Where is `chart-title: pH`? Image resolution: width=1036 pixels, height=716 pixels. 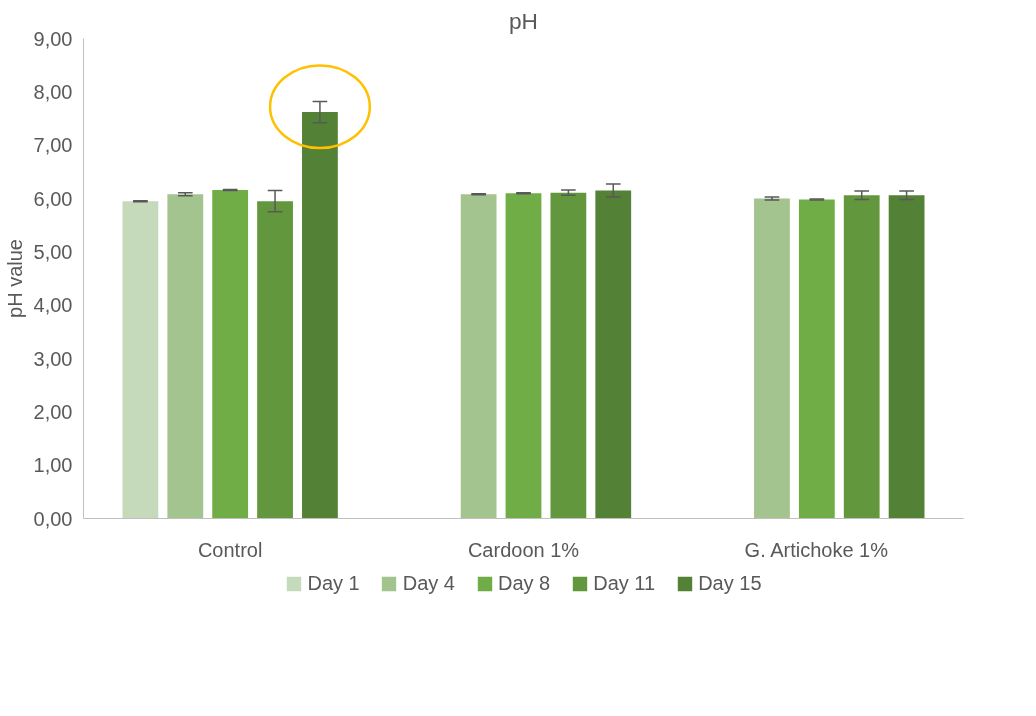
chart-title: pH is located at coordinates (523, 20).